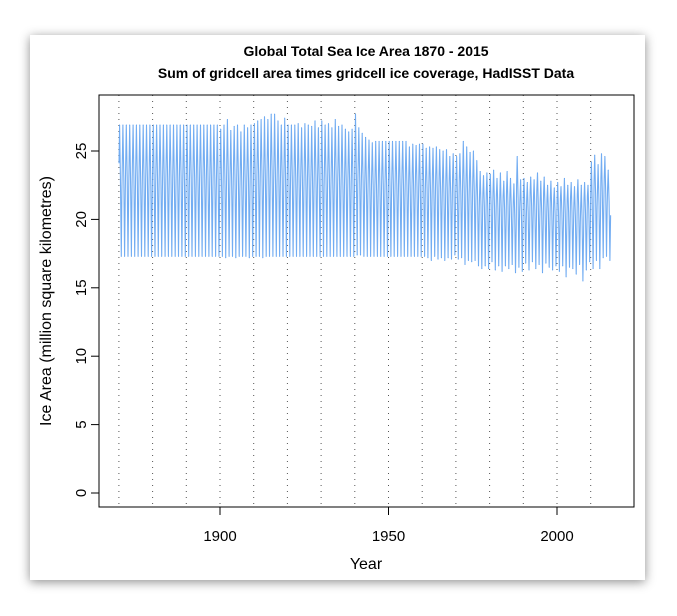  What do you see at coordinates (81, 424) in the screenshot?
I see `y-tick-label: 5` at bounding box center [81, 424].